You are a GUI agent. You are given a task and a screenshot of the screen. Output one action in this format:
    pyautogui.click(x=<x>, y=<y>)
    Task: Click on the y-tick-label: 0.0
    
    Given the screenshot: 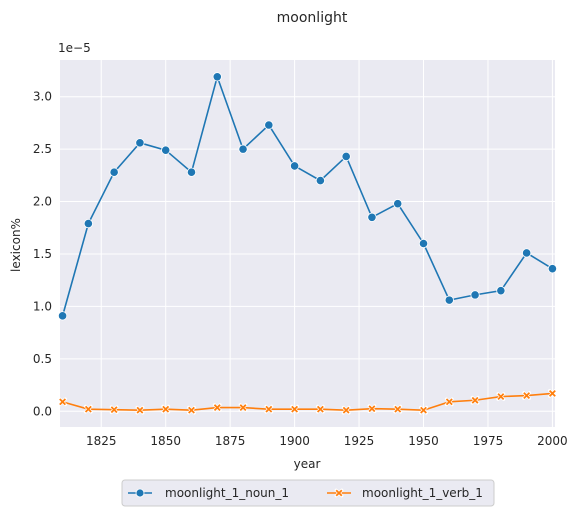 What is the action you would take?
    pyautogui.click(x=42, y=411)
    